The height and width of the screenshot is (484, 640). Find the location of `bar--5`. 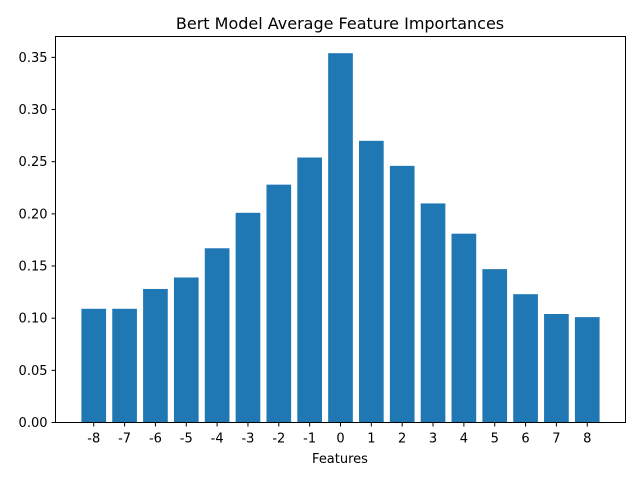

bar--5 is located at coordinates (186, 350).